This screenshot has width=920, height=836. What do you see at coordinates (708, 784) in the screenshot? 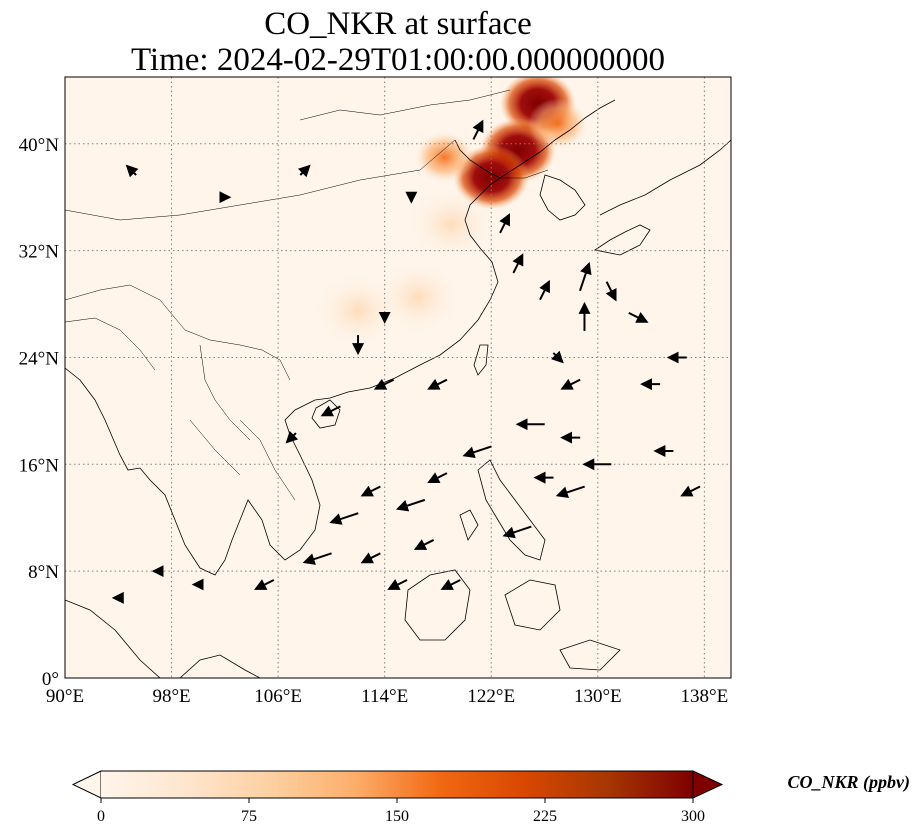
I see `colorbar-extend-high` at bounding box center [708, 784].